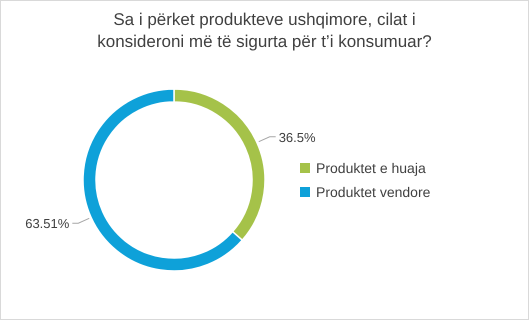  Describe the element at coordinates (373, 192) in the screenshot. I see `legend-label: Produktet vendore` at that location.